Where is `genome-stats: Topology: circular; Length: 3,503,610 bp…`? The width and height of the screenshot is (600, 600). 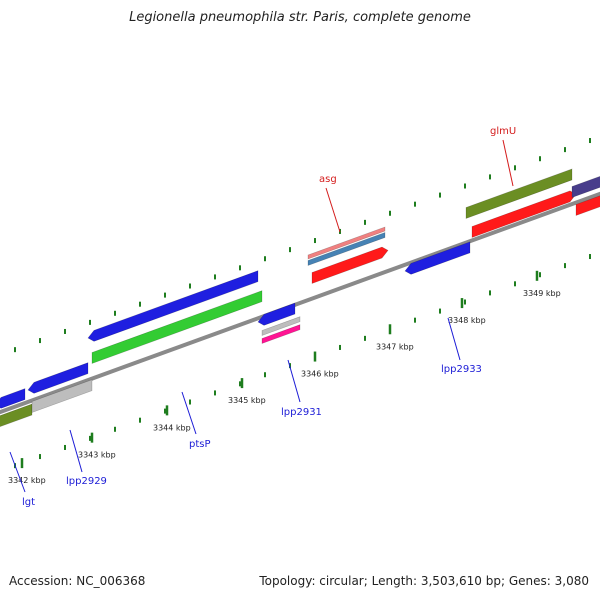 genome-stats: Topology: circular; Length: 3,503,610 bp… is located at coordinates (424, 581).